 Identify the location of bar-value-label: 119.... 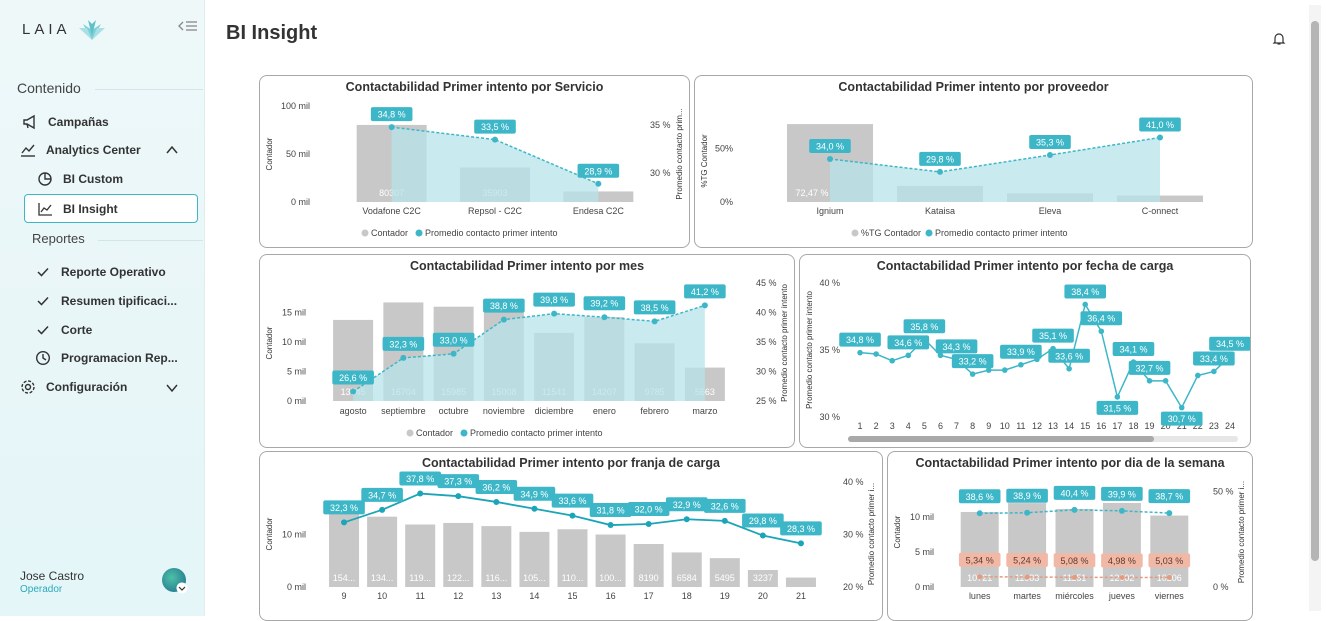
(420, 578).